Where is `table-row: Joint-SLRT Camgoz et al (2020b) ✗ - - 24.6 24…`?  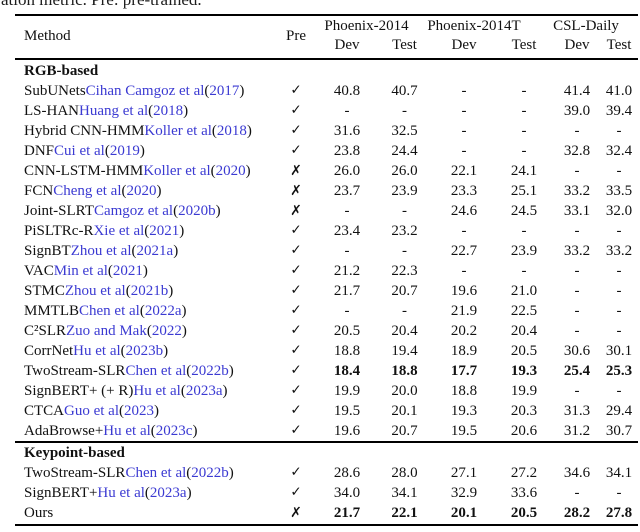 table-row: Joint-SLRT Camgoz et al (2020b) ✗ - - 24.6 24… is located at coordinates (326, 211).